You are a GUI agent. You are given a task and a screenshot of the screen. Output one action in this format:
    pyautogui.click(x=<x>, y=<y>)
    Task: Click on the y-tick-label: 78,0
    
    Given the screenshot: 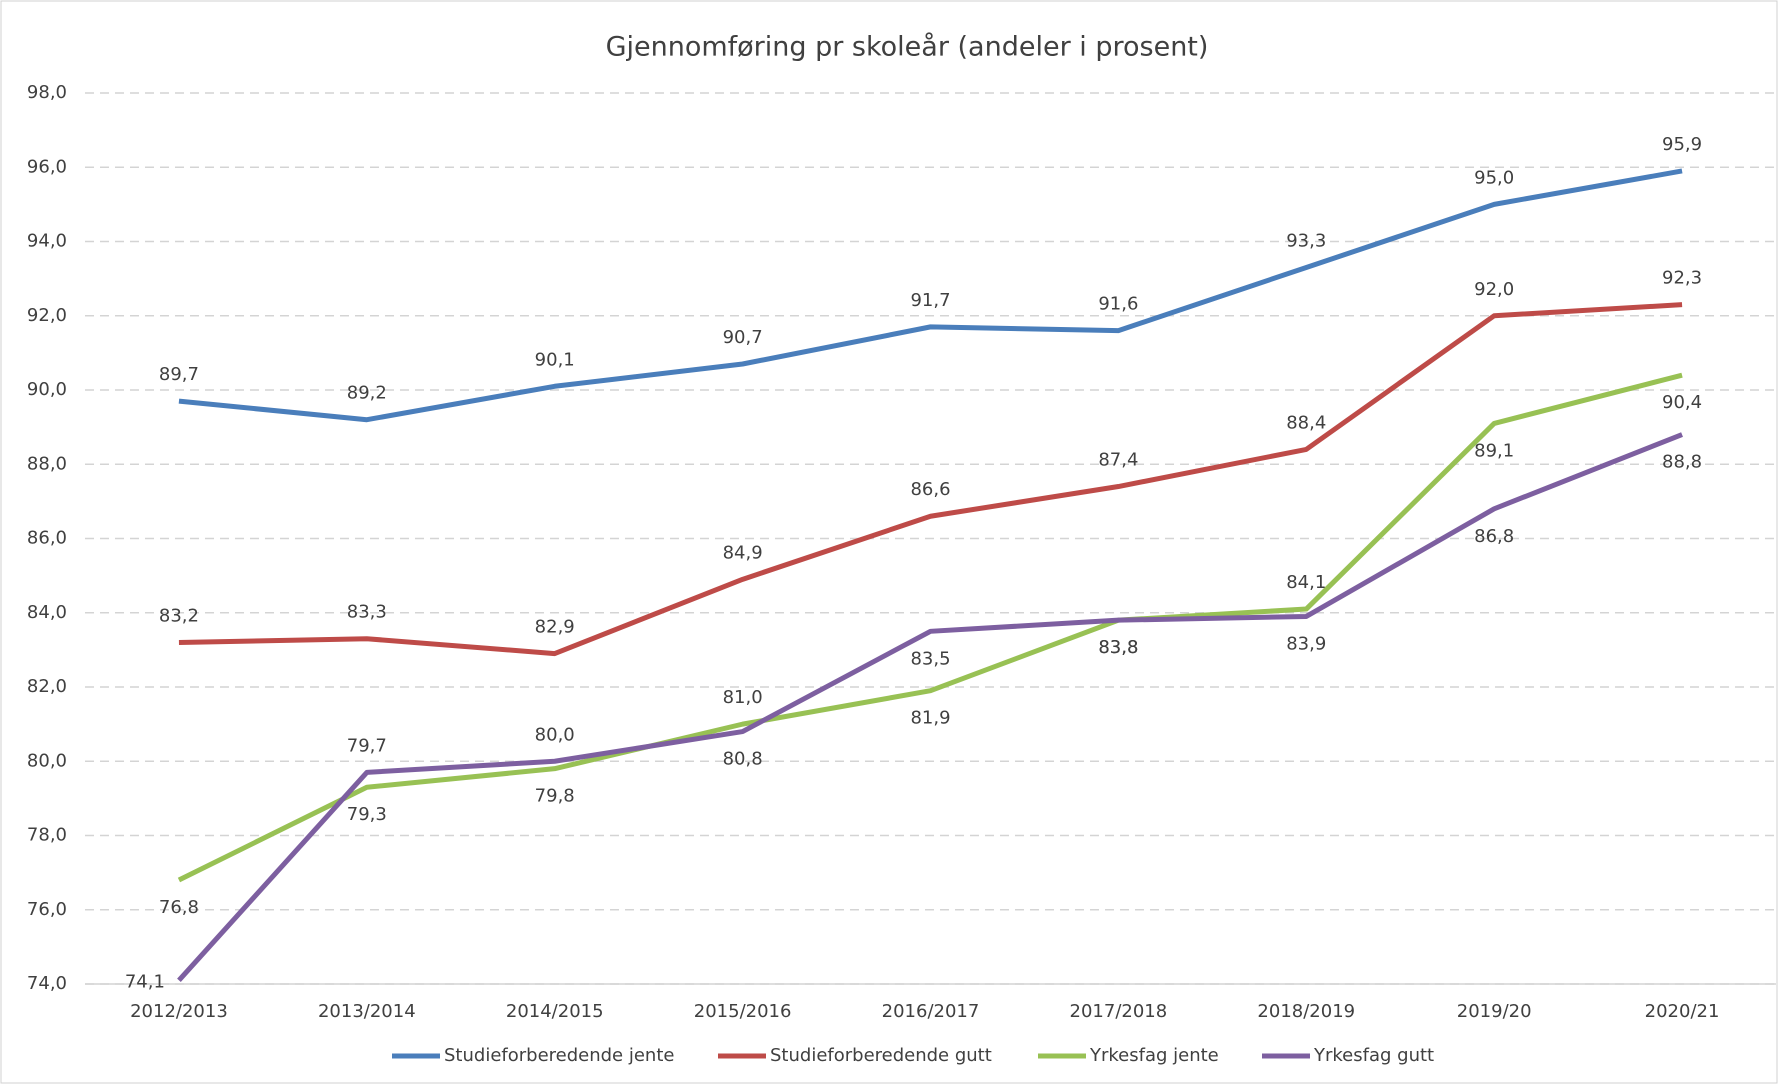 What is the action you would take?
    pyautogui.click(x=47, y=835)
    